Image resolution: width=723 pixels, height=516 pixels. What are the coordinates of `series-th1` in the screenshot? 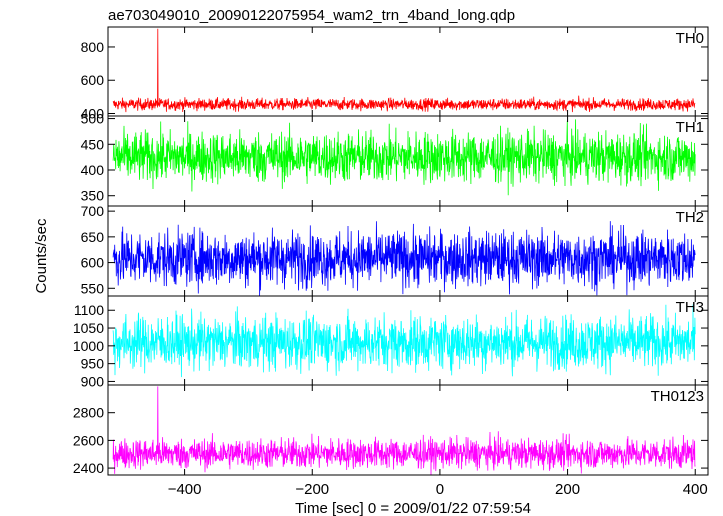 It's located at (404, 157).